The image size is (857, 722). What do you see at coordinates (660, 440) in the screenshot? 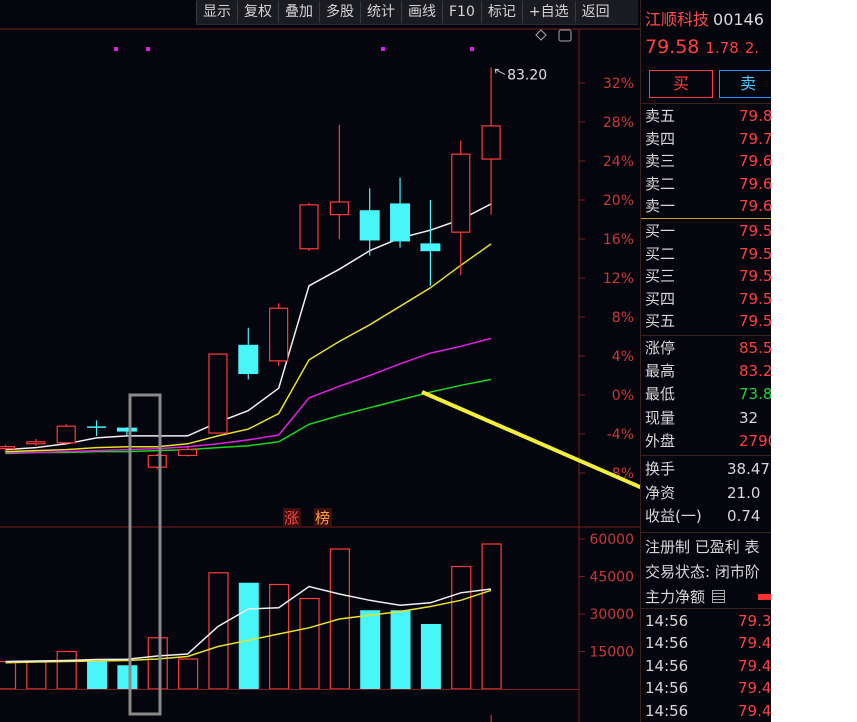
I see `row-label: 外盘` at bounding box center [660, 440].